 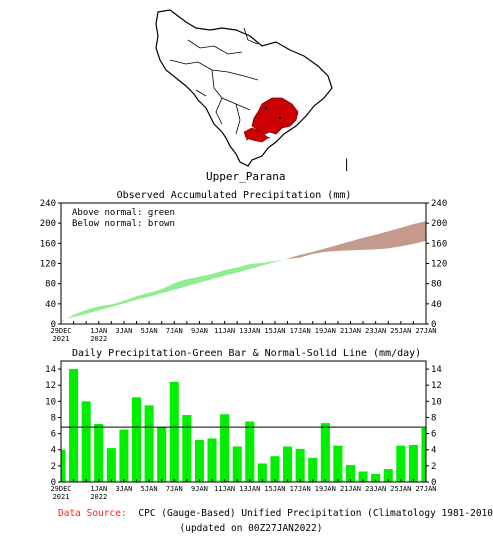 What do you see at coordinates (425, 331) in the screenshot?
I see `accumulated-xtick-label: 27JAN` at bounding box center [425, 331].